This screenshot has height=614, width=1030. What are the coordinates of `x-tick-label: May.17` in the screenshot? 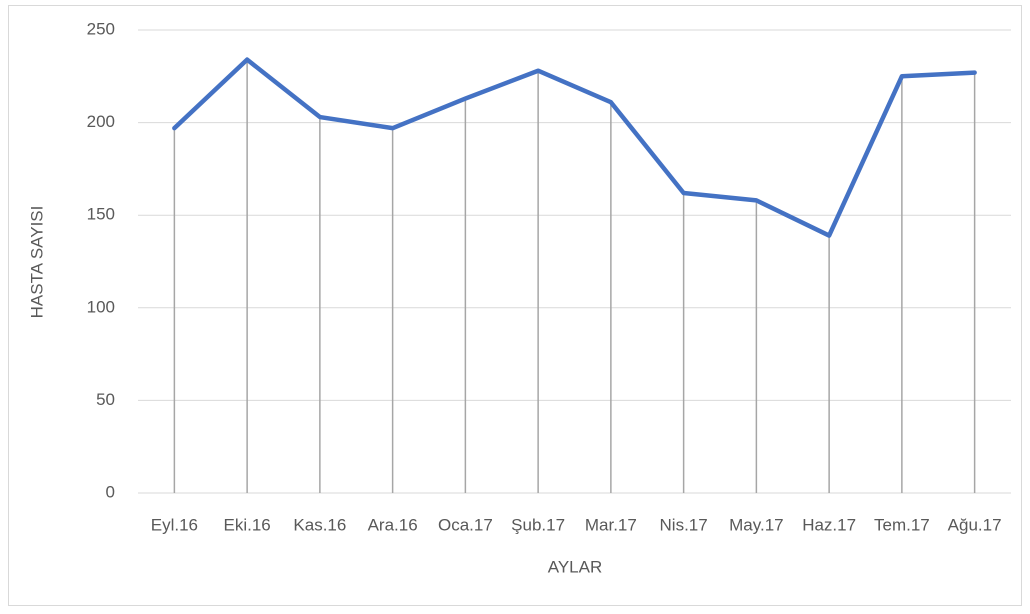 It's located at (756, 524).